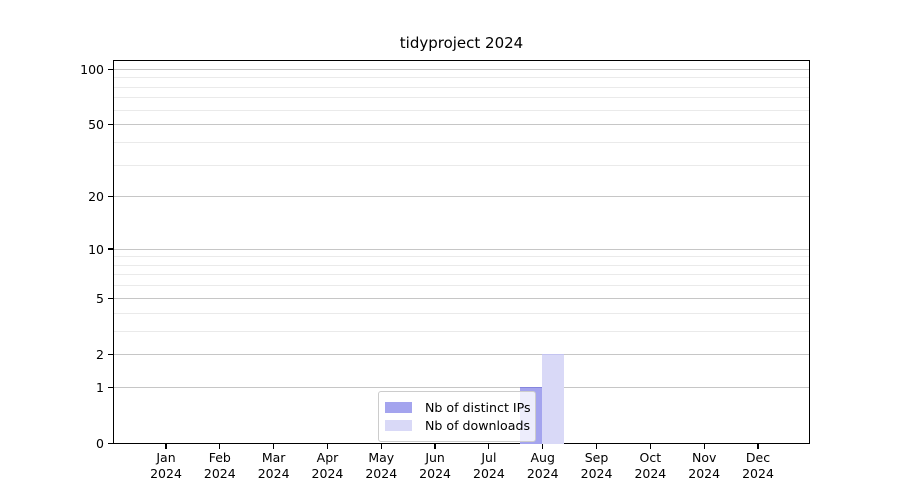 Image resolution: width=900 pixels, height=500 pixels. Describe the element at coordinates (553, 398) in the screenshot. I see `bar-nb-of-downloads-aug` at that location.